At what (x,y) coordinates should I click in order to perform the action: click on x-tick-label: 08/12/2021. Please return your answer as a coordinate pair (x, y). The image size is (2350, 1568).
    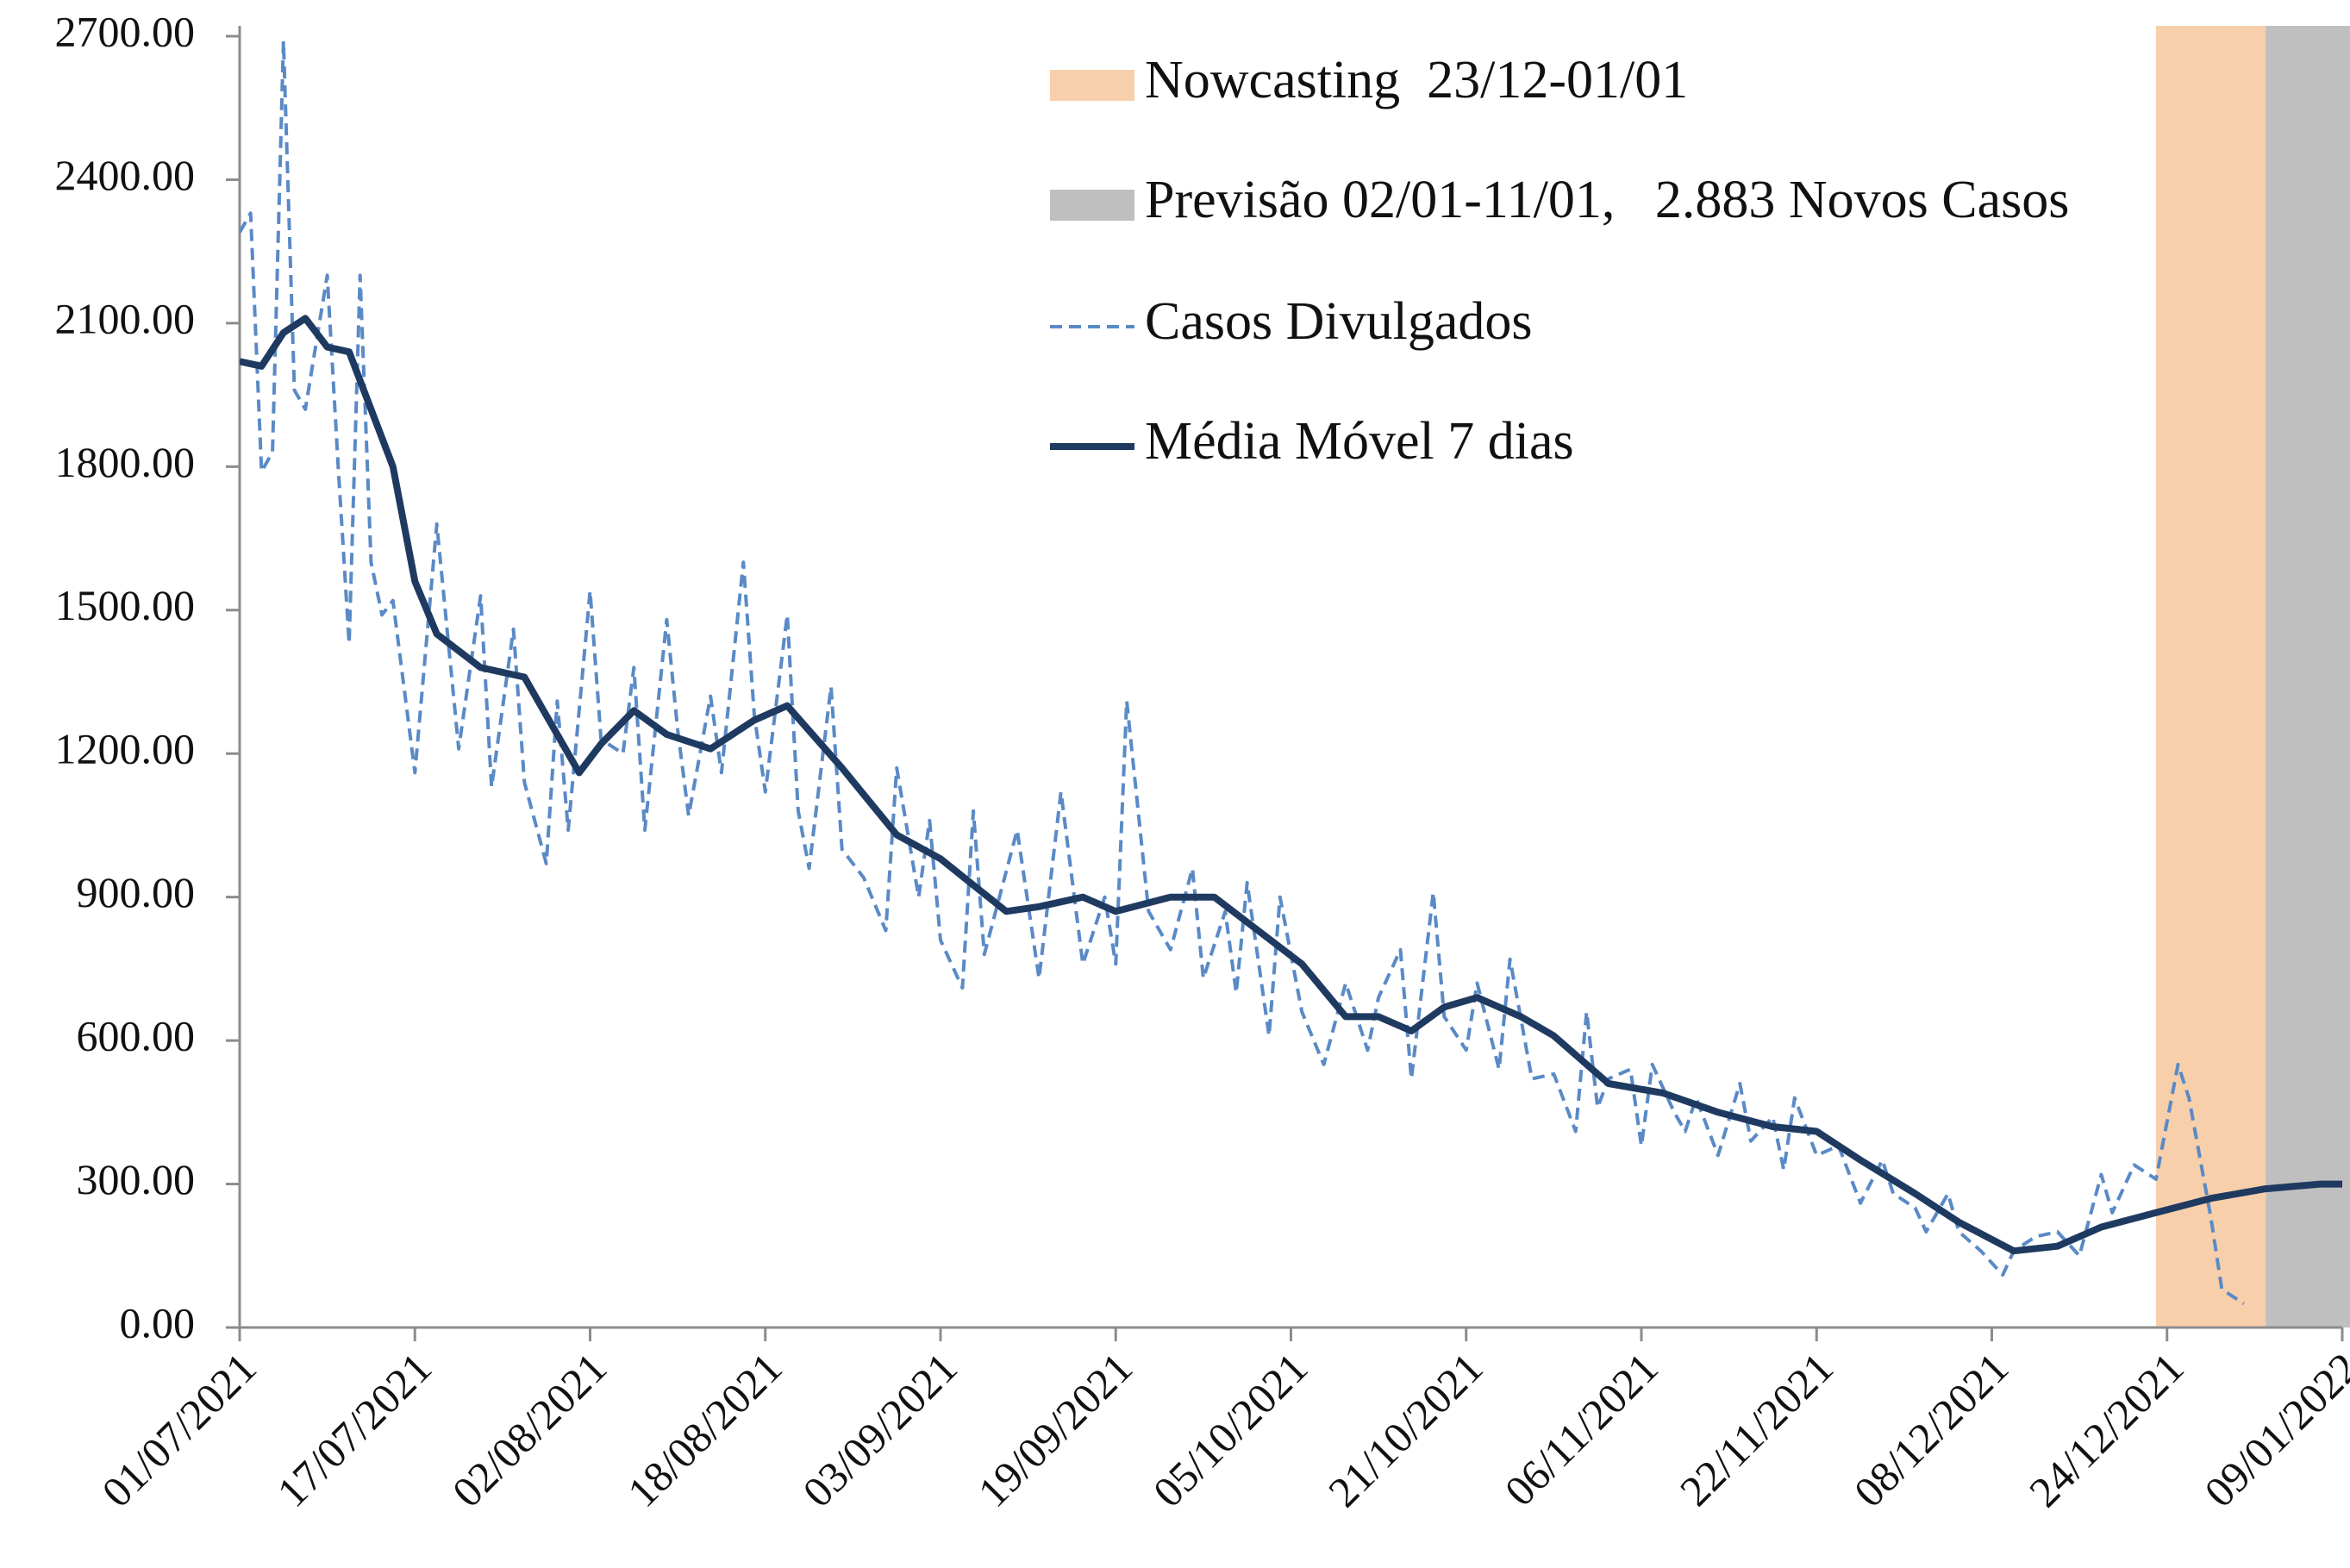
    Looking at the image, I should click on (1931, 1429).